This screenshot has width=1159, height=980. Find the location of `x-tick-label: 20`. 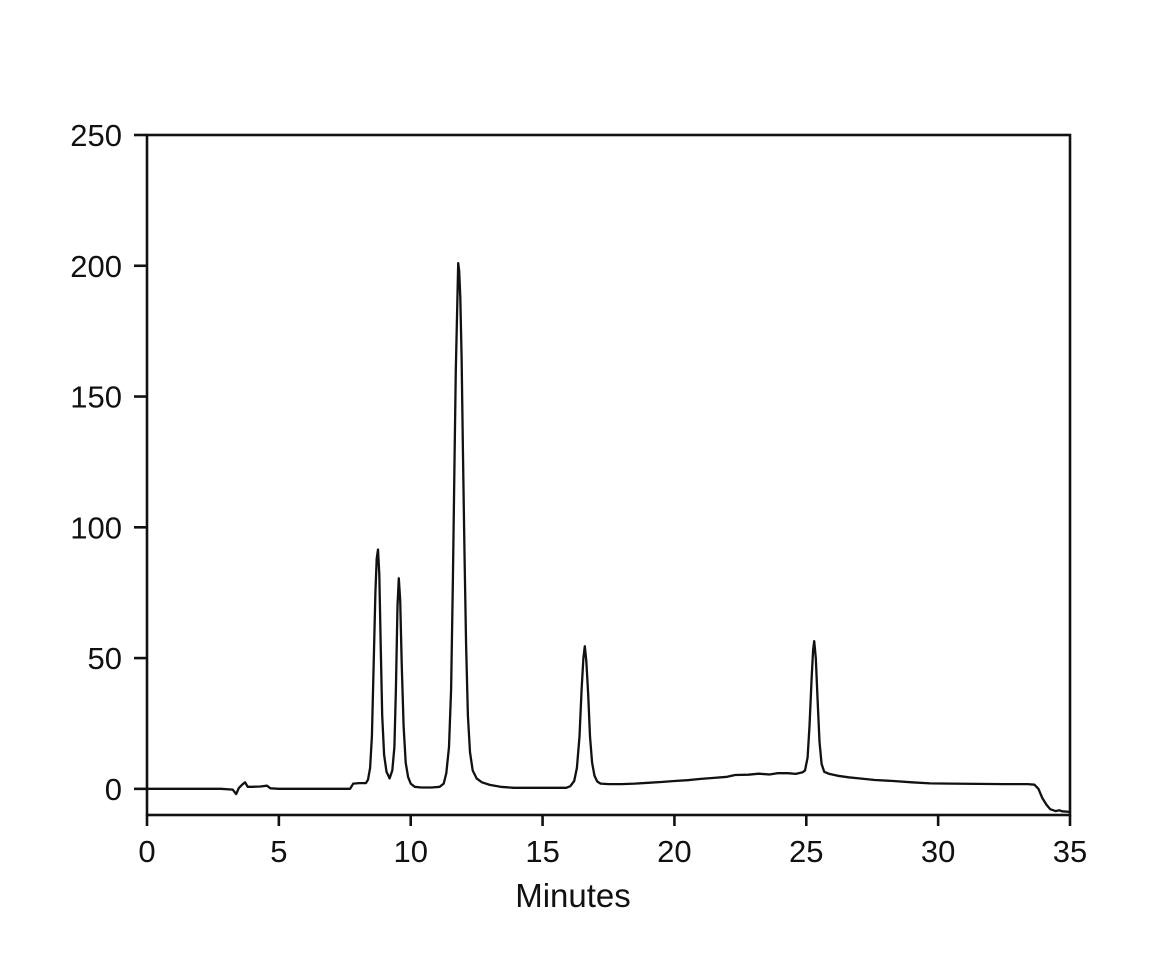

x-tick-label: 20 is located at coordinates (674, 851).